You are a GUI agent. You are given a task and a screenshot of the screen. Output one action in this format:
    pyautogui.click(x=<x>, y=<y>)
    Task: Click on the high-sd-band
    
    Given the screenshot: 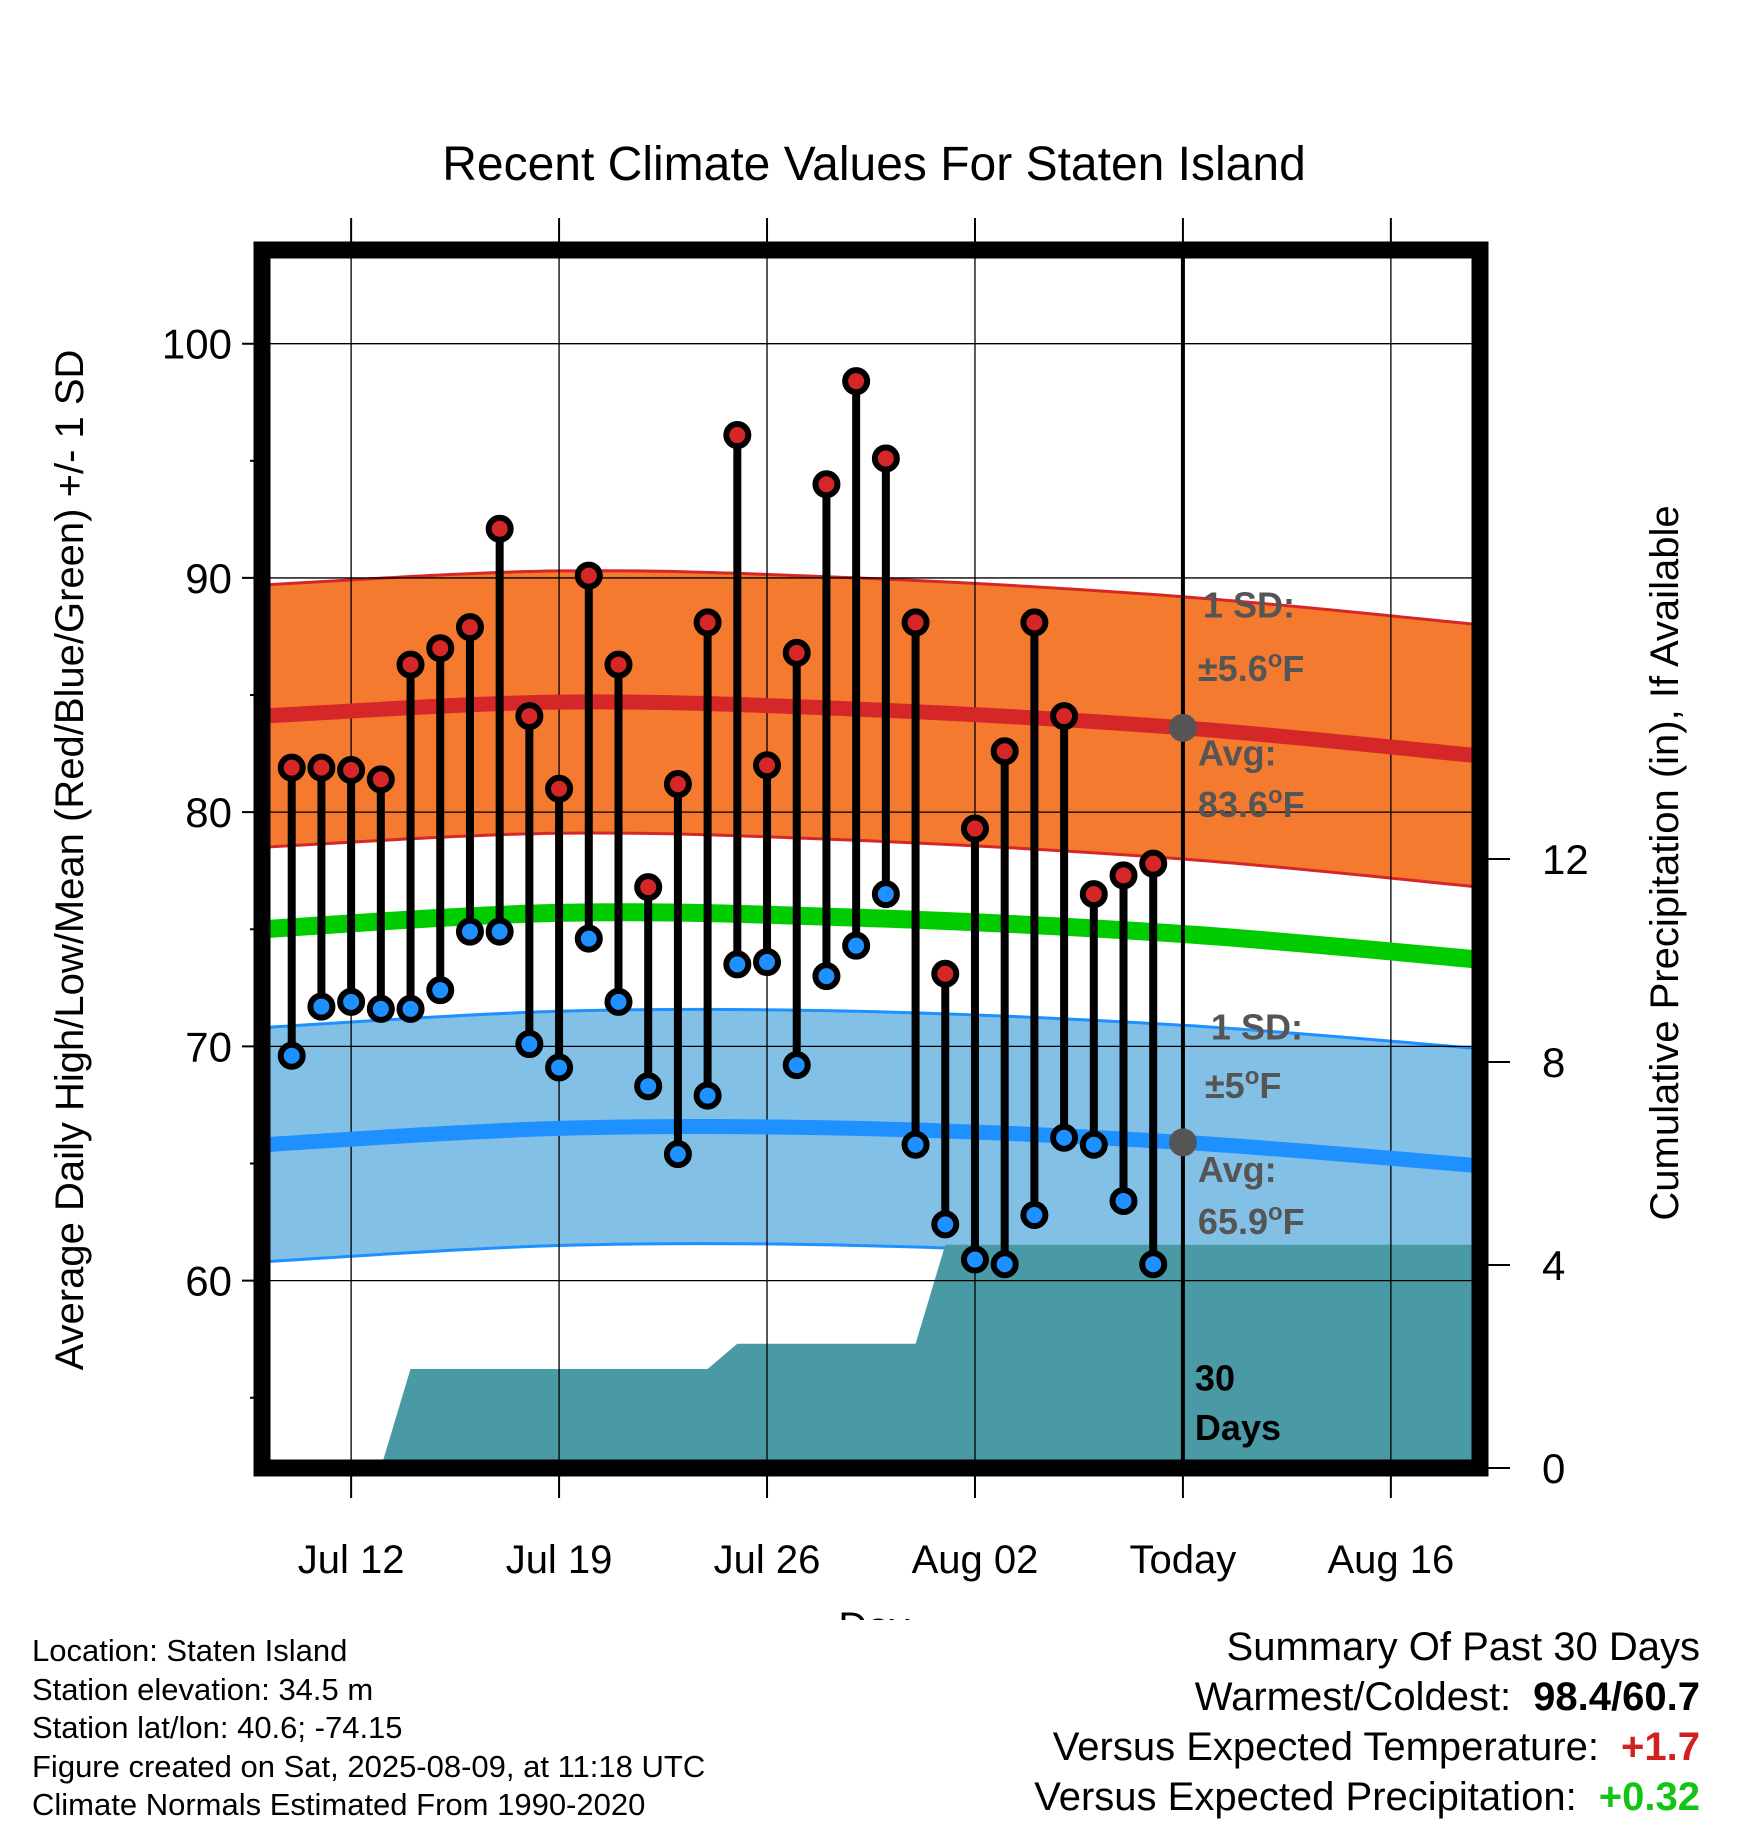 What is the action you would take?
    pyautogui.click(x=871, y=729)
    